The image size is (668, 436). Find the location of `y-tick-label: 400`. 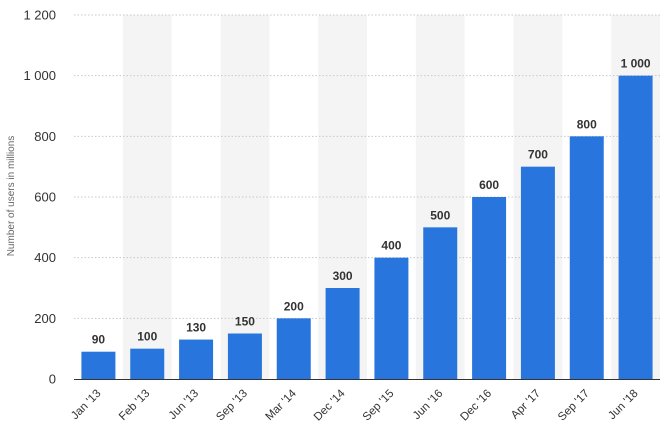

y-tick-label: 400 is located at coordinates (45, 257).